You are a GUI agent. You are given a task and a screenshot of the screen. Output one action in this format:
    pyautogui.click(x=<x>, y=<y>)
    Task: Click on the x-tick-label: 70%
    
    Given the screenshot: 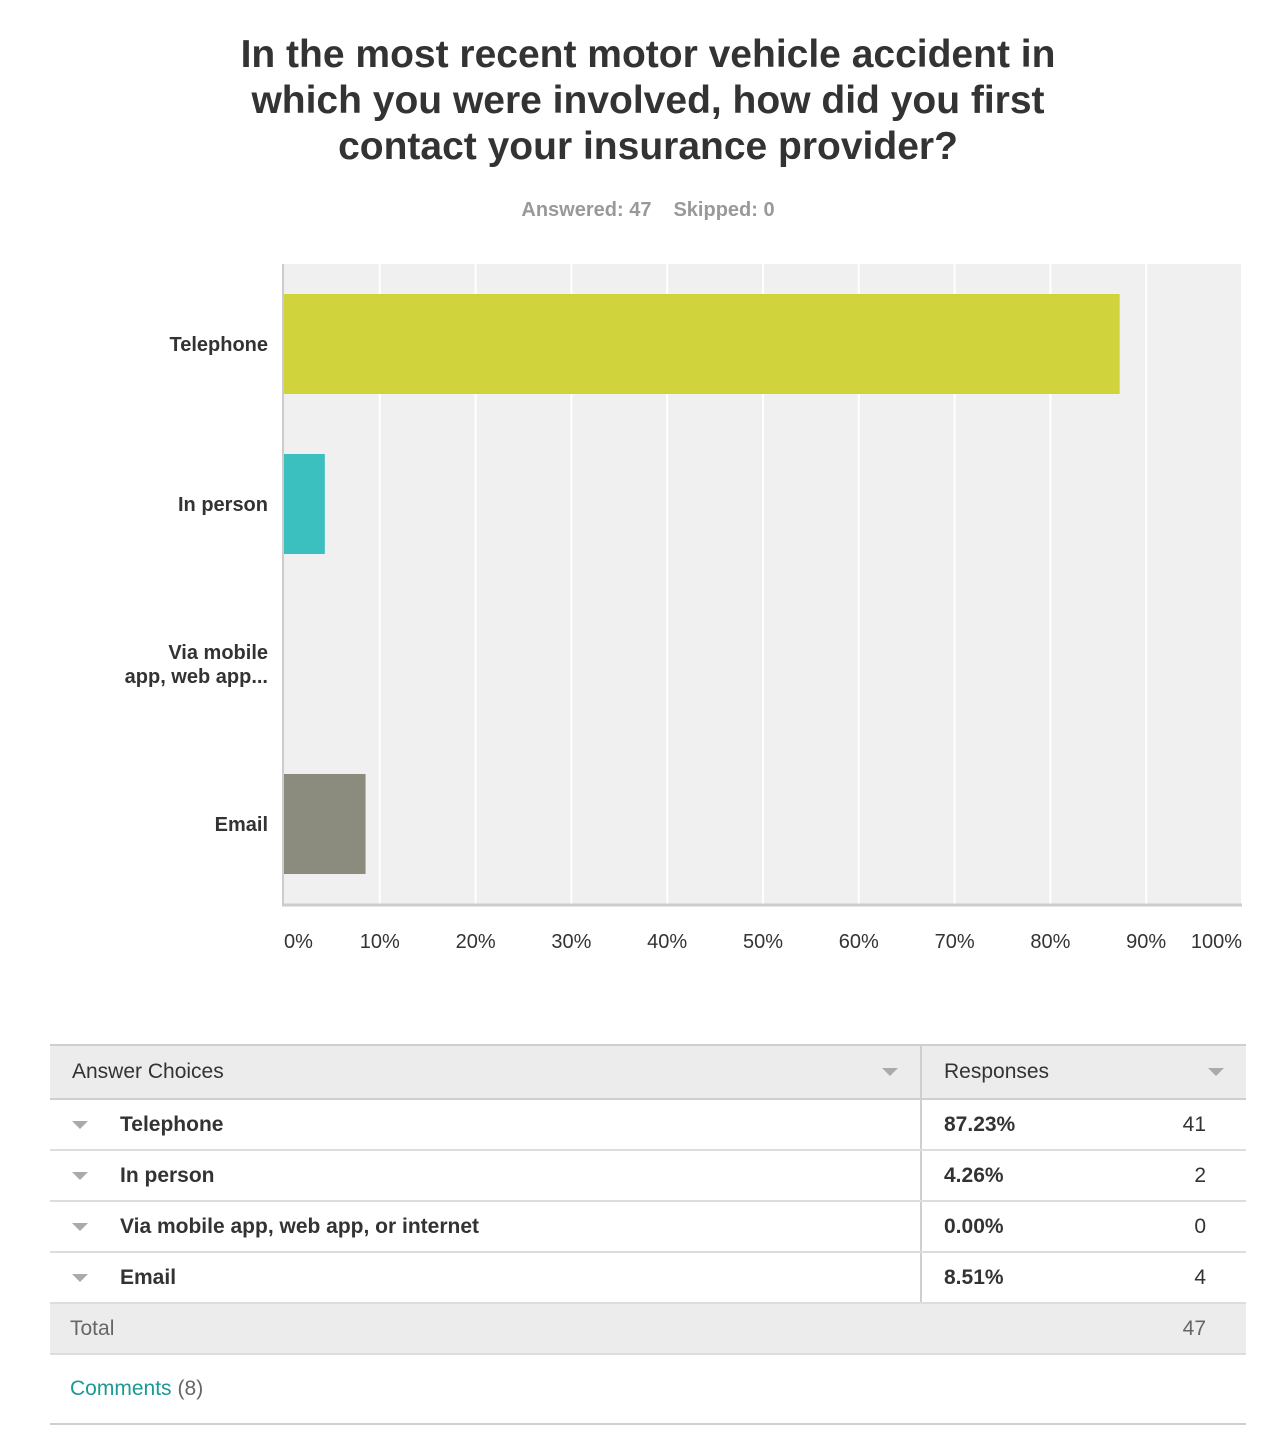 What is the action you would take?
    pyautogui.click(x=955, y=942)
    